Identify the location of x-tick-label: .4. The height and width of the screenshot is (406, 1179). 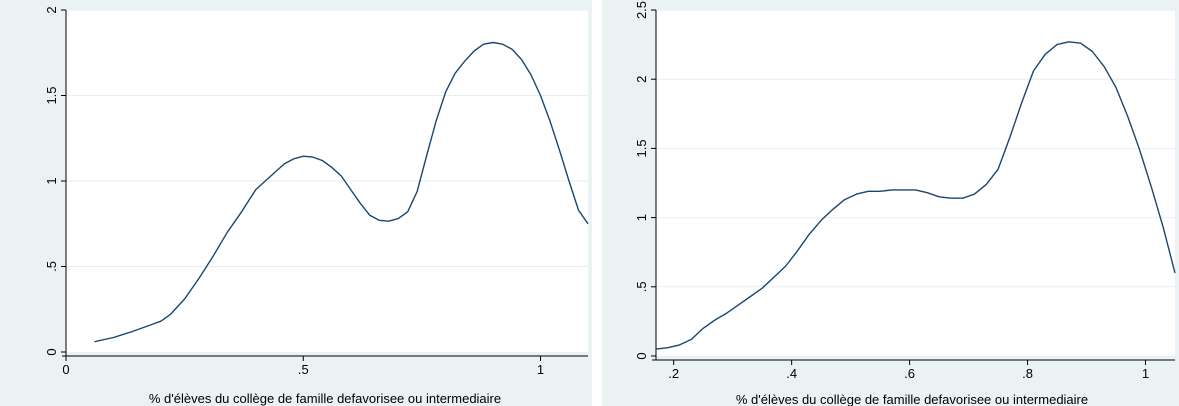
(791, 373).